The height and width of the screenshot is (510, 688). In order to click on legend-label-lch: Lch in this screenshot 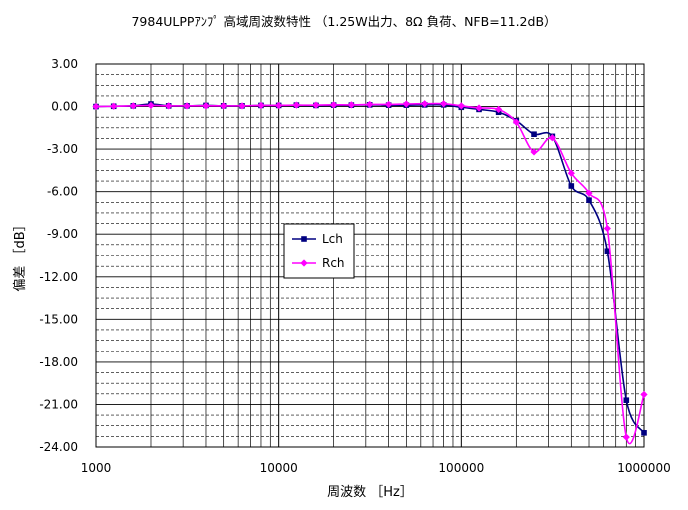, I will do `click(332, 239)`.